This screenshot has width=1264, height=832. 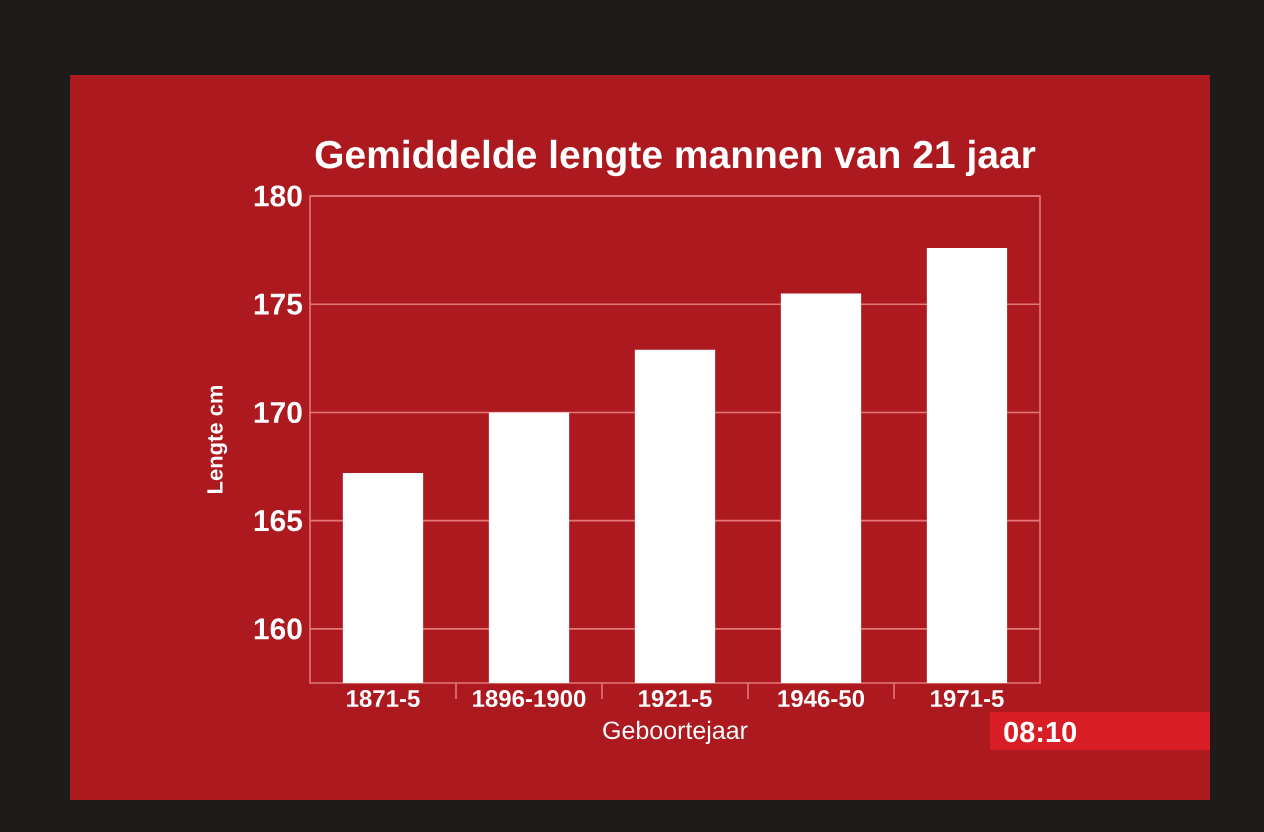 What do you see at coordinates (383, 699) in the screenshot?
I see `x-tick-label: 1871-5` at bounding box center [383, 699].